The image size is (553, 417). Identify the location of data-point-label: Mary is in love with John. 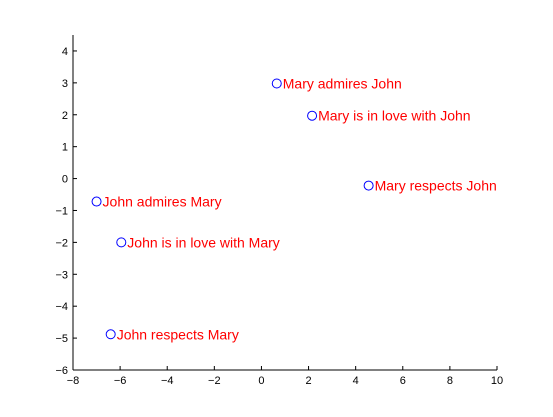
(394, 116).